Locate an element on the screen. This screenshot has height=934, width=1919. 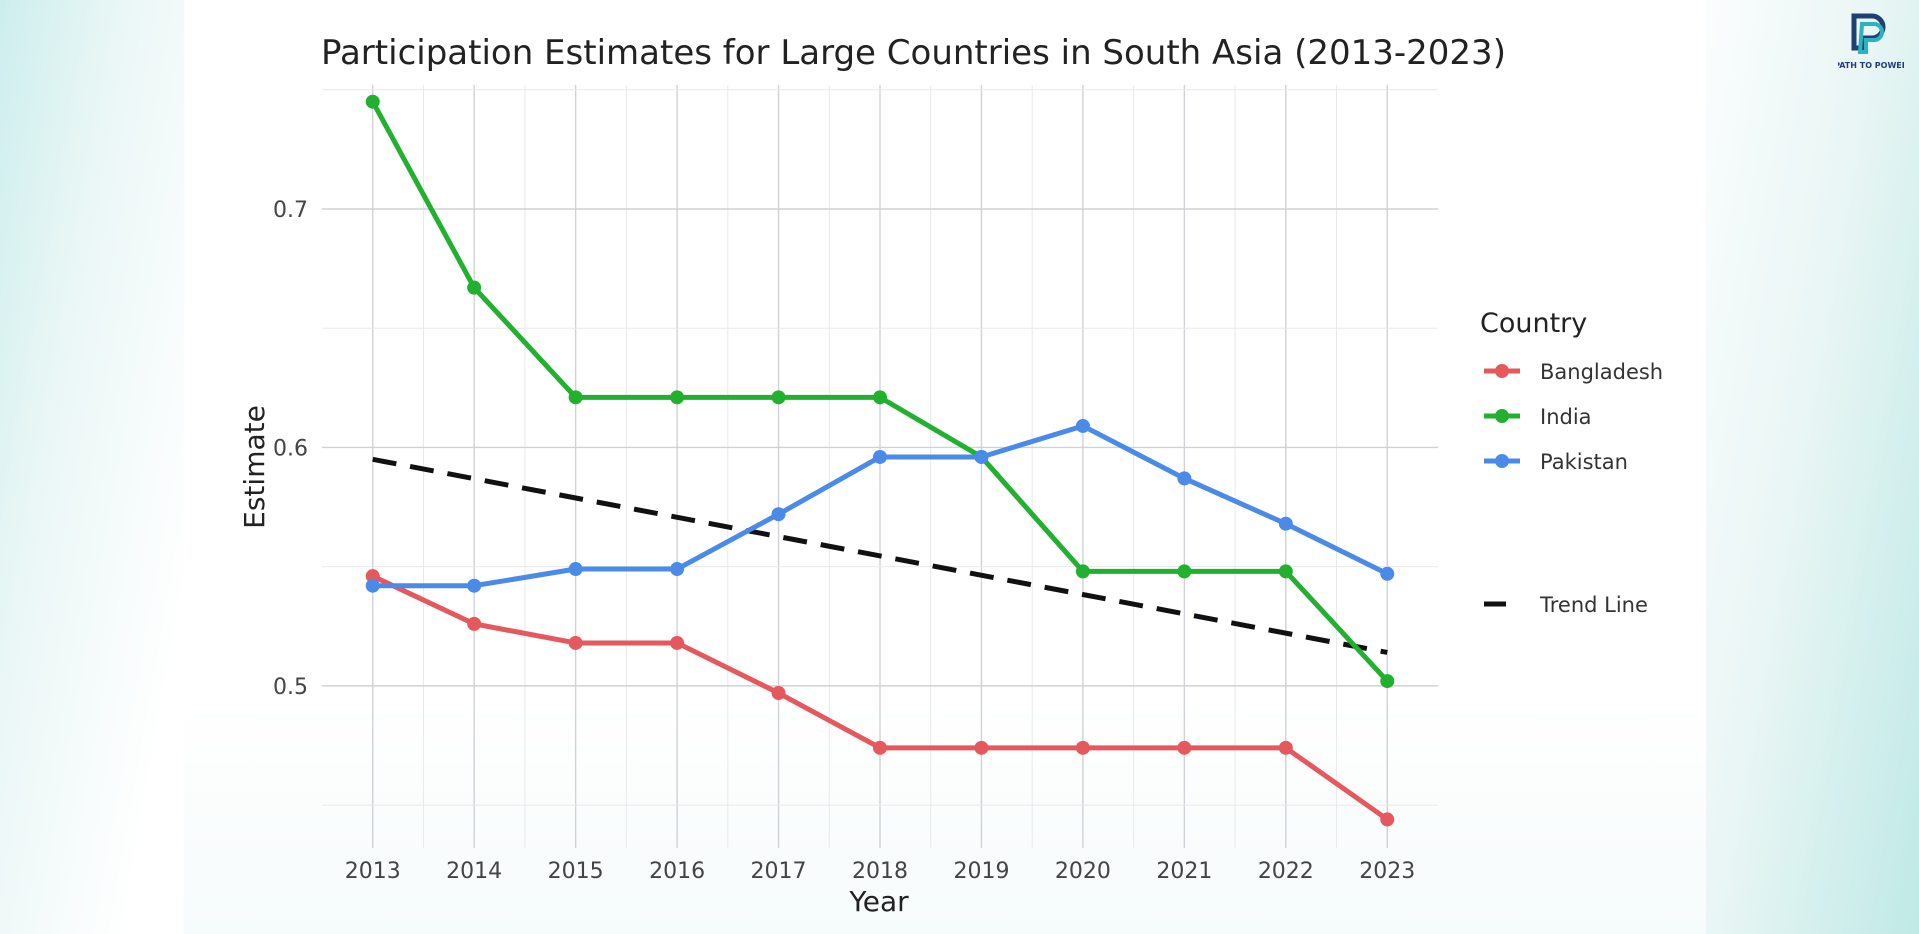
x-axis-title: Year is located at coordinates (878, 901).